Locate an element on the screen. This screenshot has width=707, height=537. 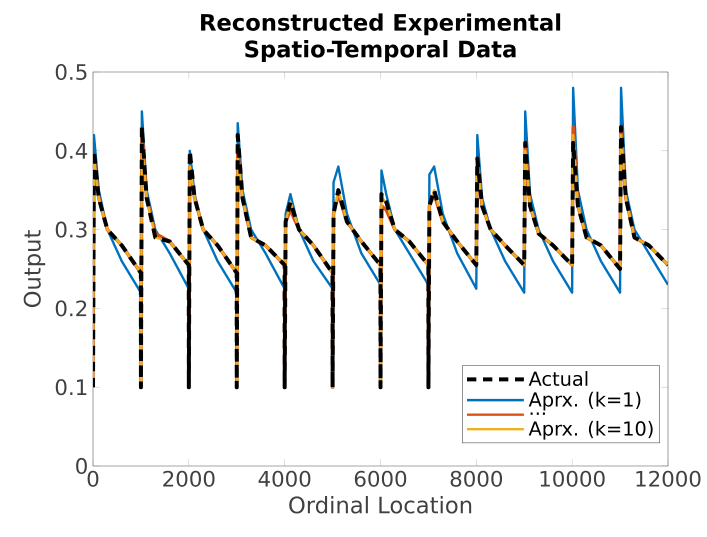
y-tick-label: 0.5 is located at coordinates (71, 72).